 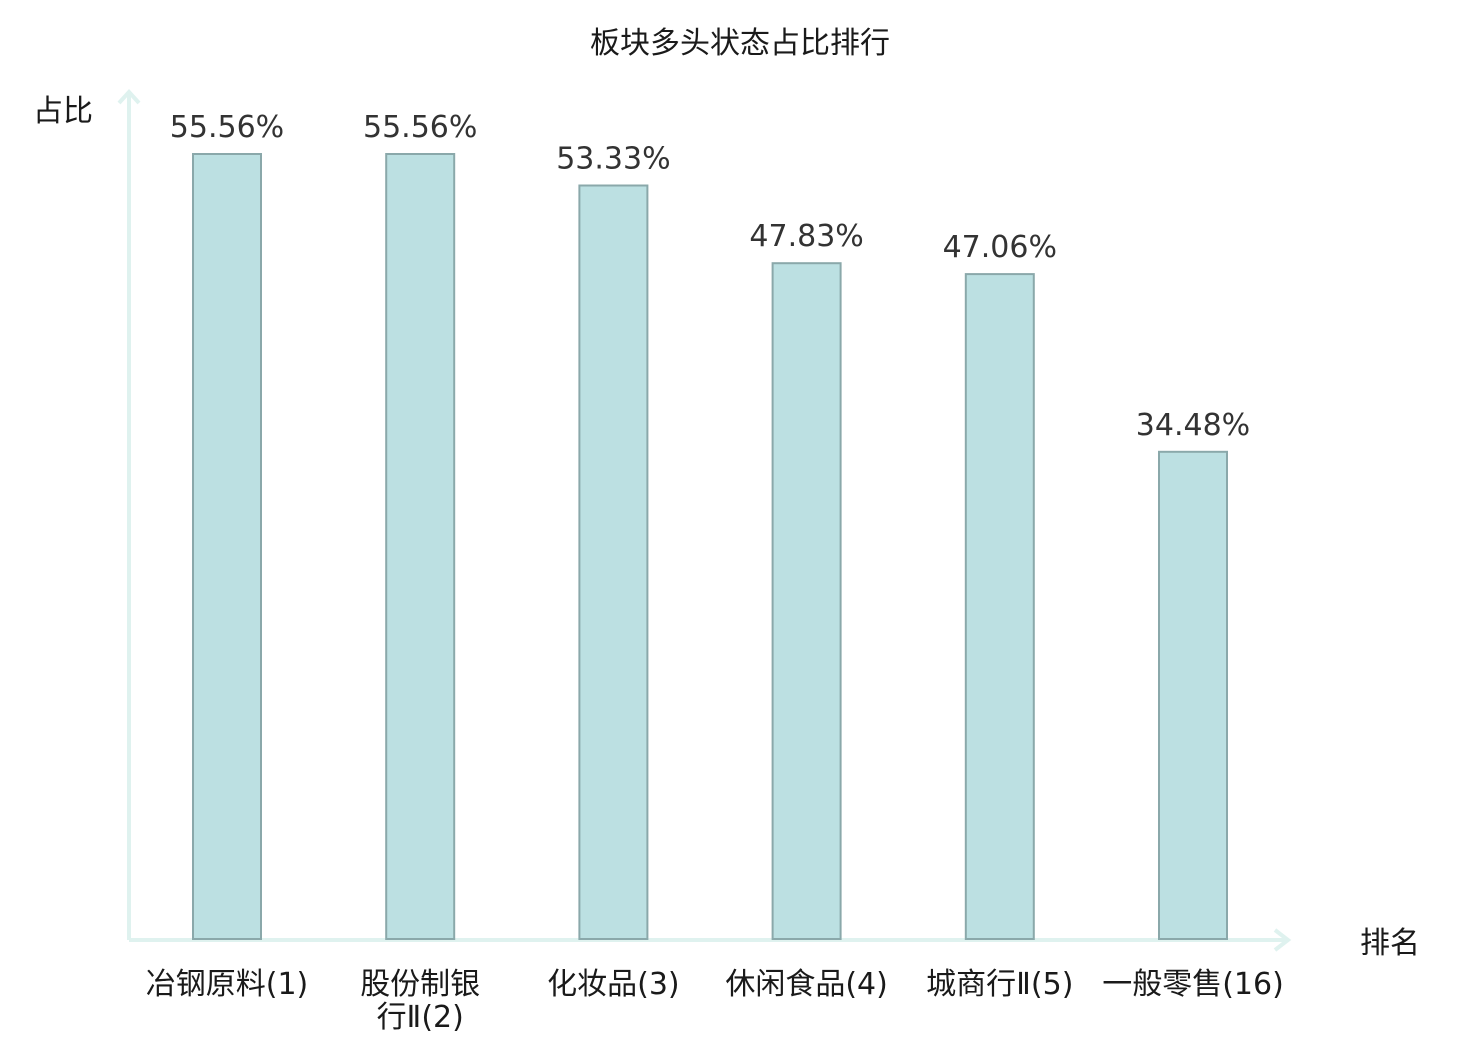 I want to click on y-axis-arrow, so click(x=129, y=97).